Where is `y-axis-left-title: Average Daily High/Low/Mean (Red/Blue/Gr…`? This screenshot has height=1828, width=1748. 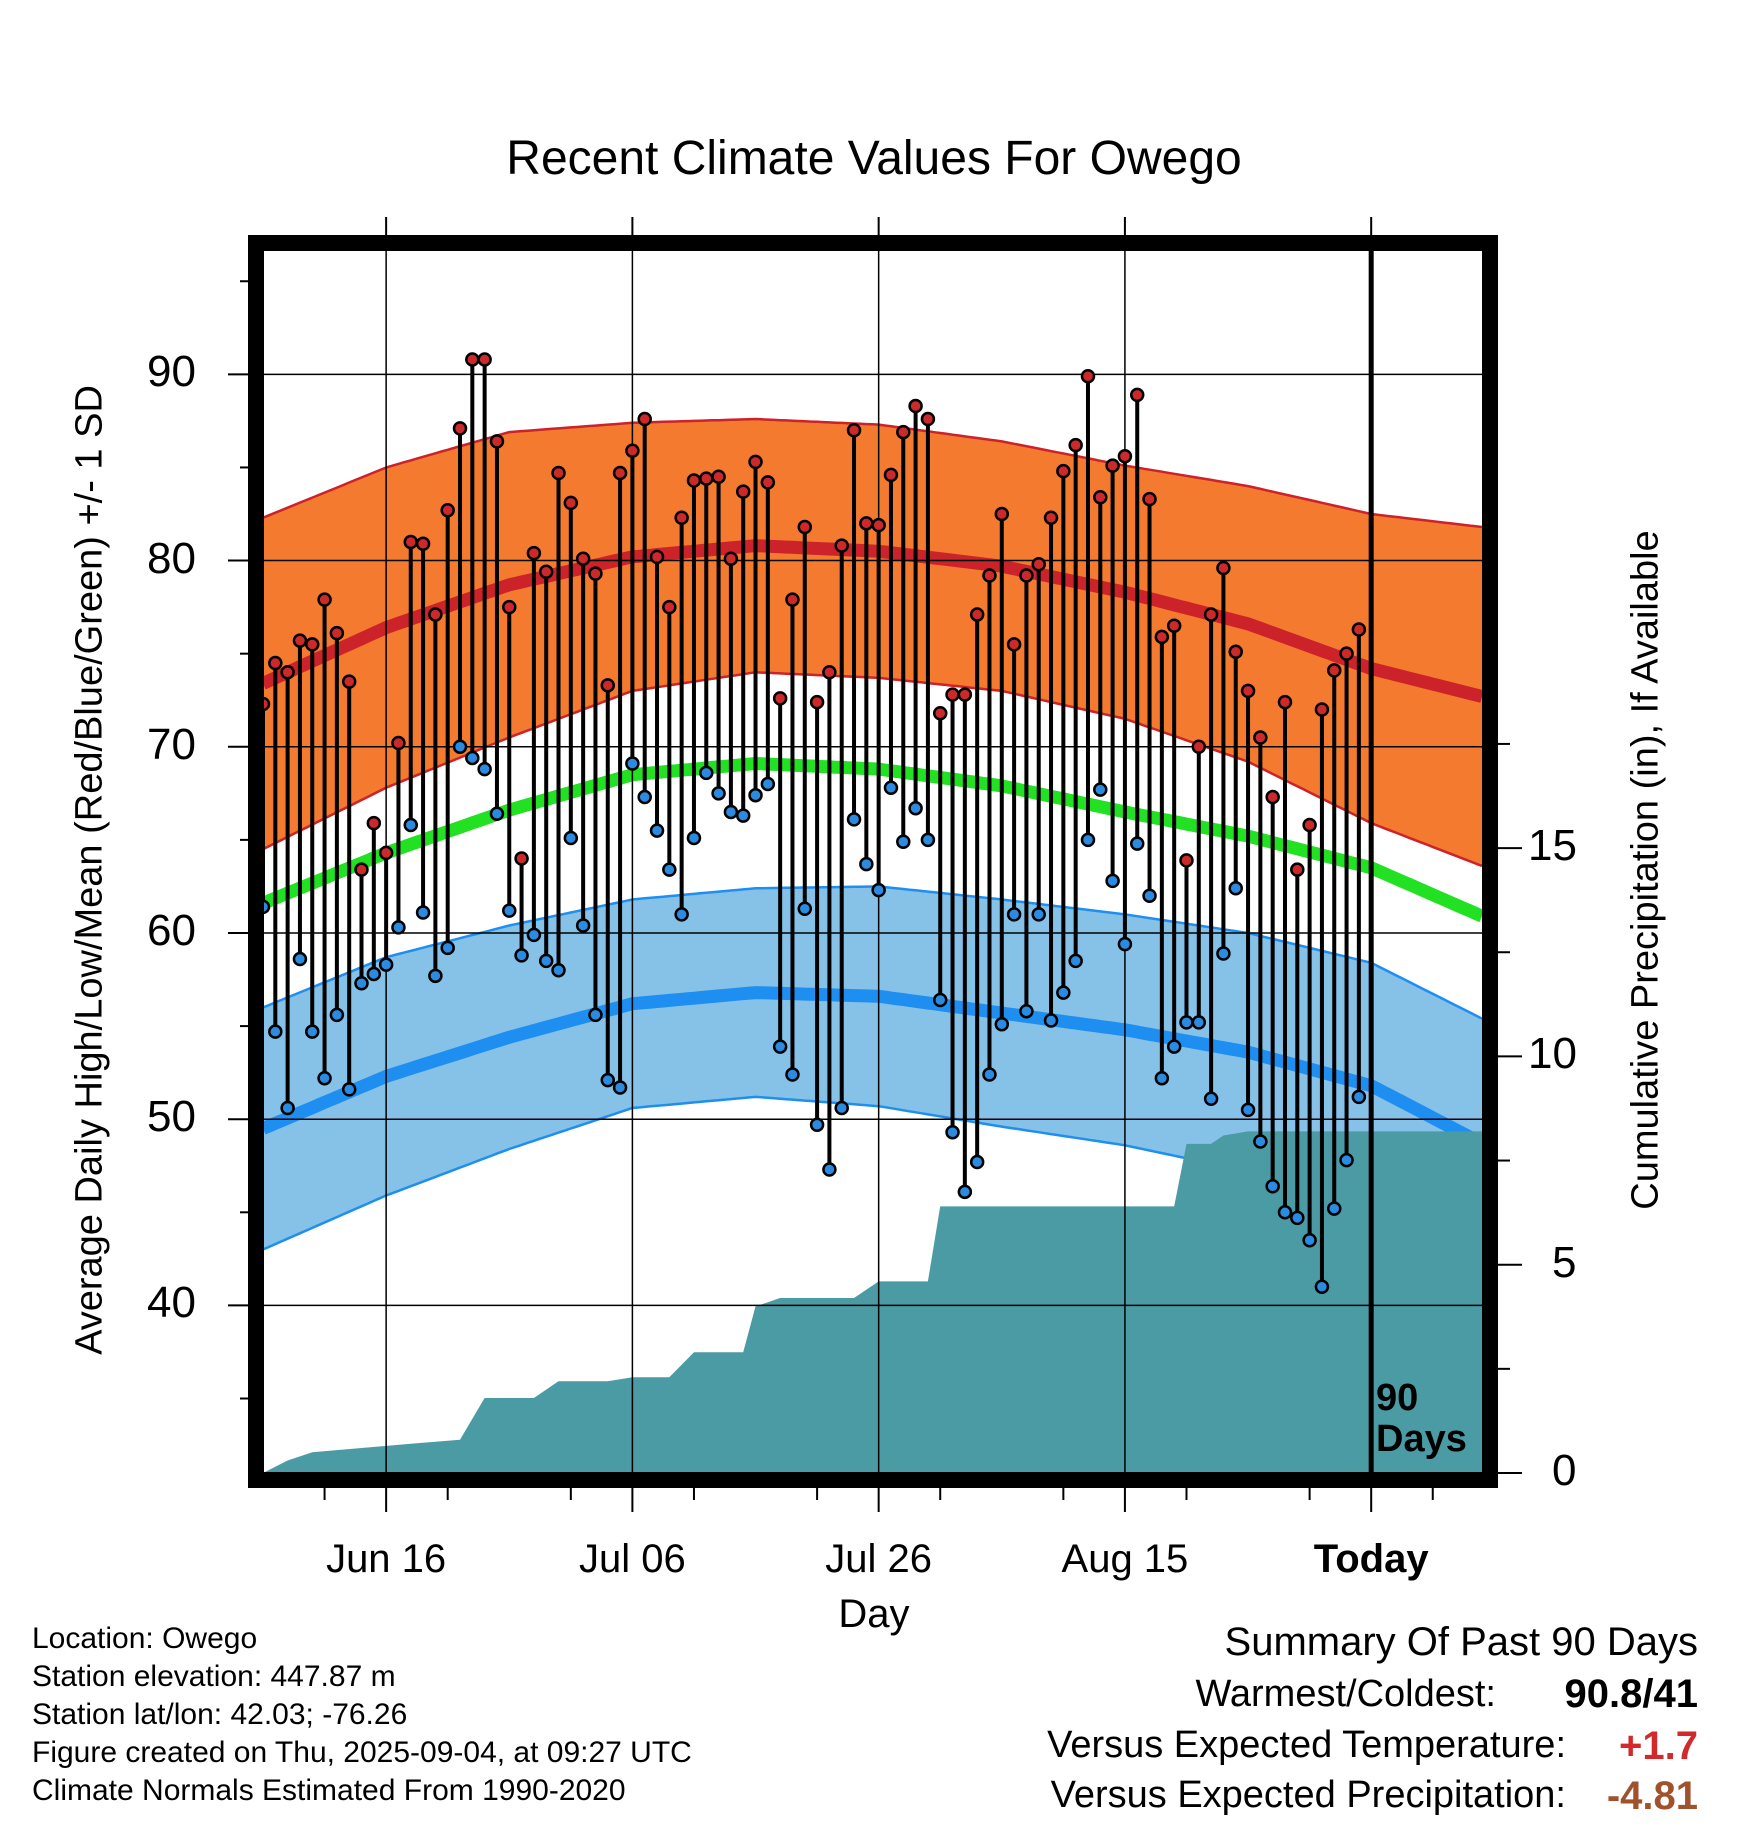
y-axis-left-title: Average Daily High/Low/Mean (Red/Blue/Gr… is located at coordinates (89, 870).